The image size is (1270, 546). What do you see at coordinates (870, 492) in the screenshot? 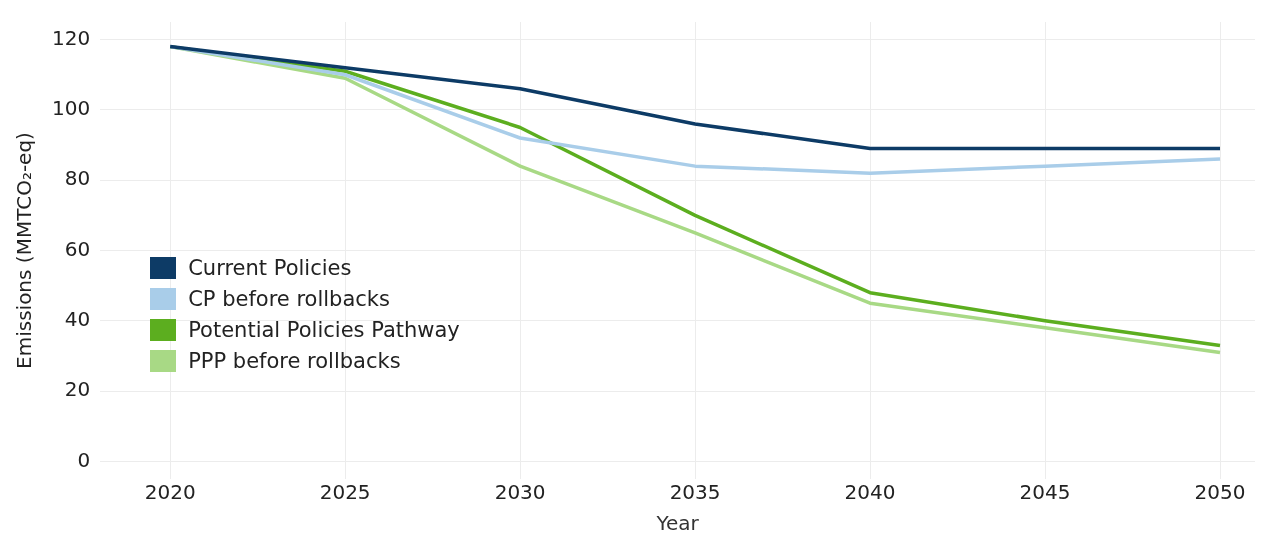
I see `x-tick-label: 2040` at bounding box center [870, 492].